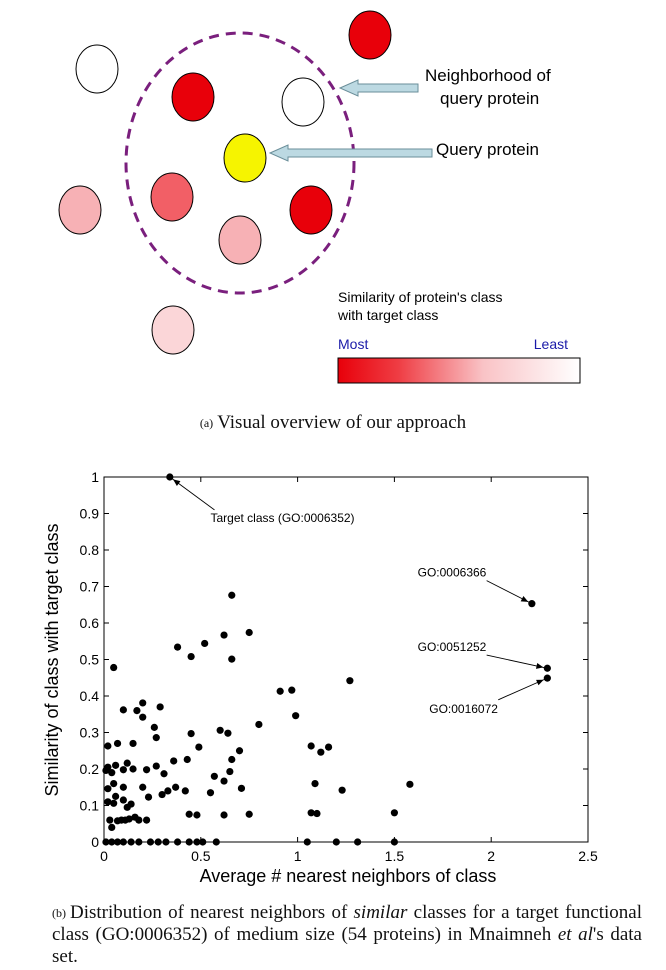  What do you see at coordinates (80, 210) in the screenshot?
I see `protein-node-light` at bounding box center [80, 210].